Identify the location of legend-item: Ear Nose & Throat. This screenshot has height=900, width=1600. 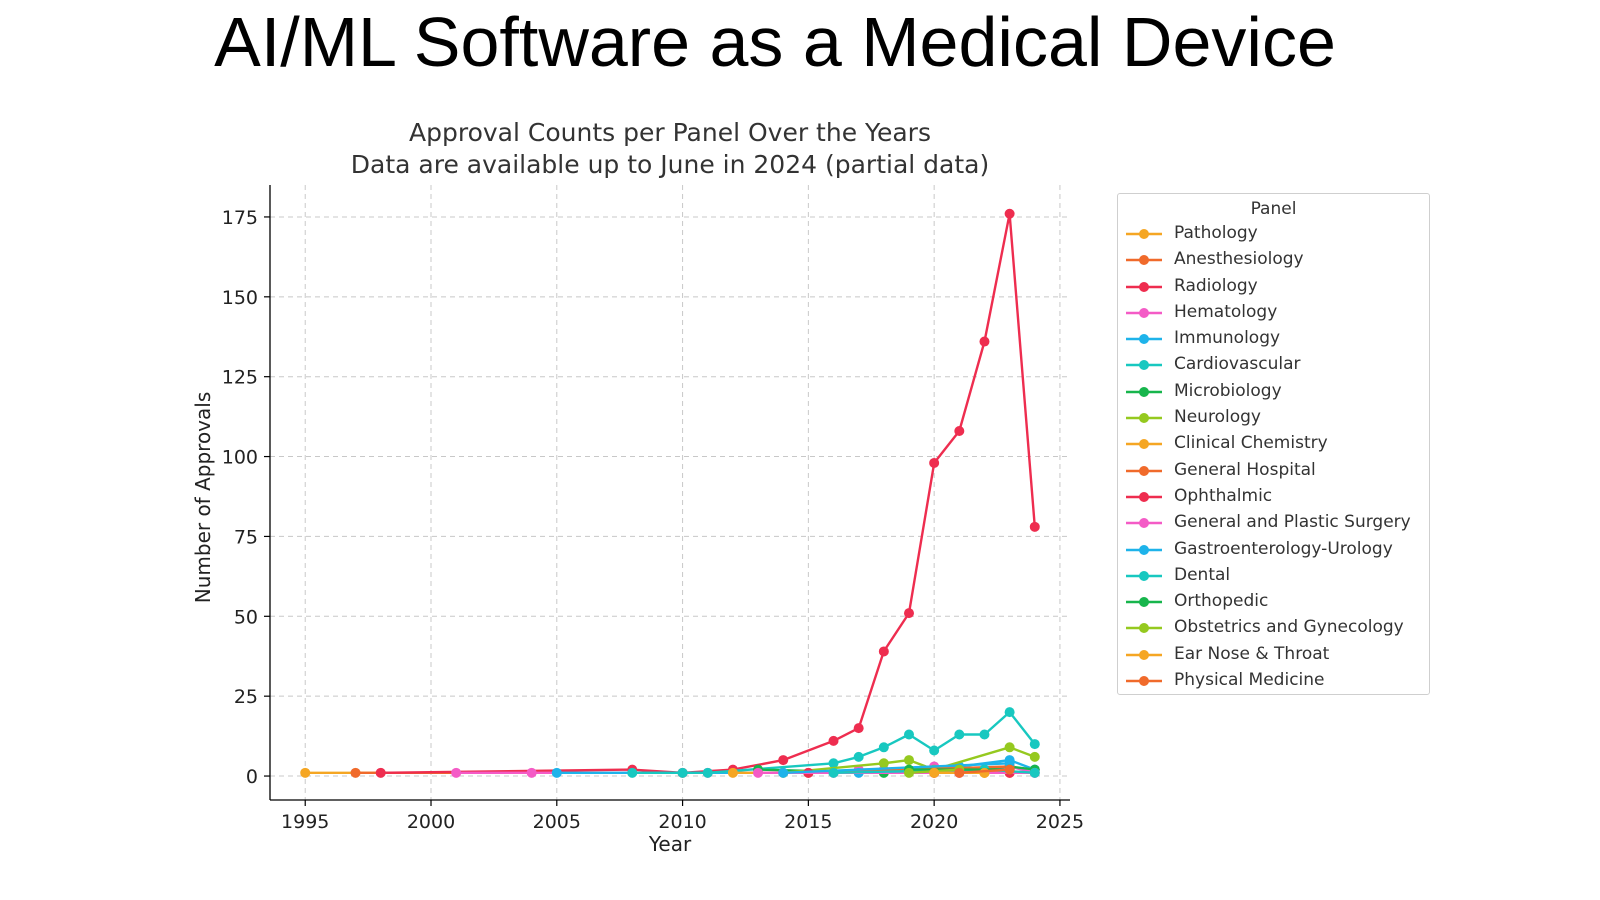
(1273, 655).